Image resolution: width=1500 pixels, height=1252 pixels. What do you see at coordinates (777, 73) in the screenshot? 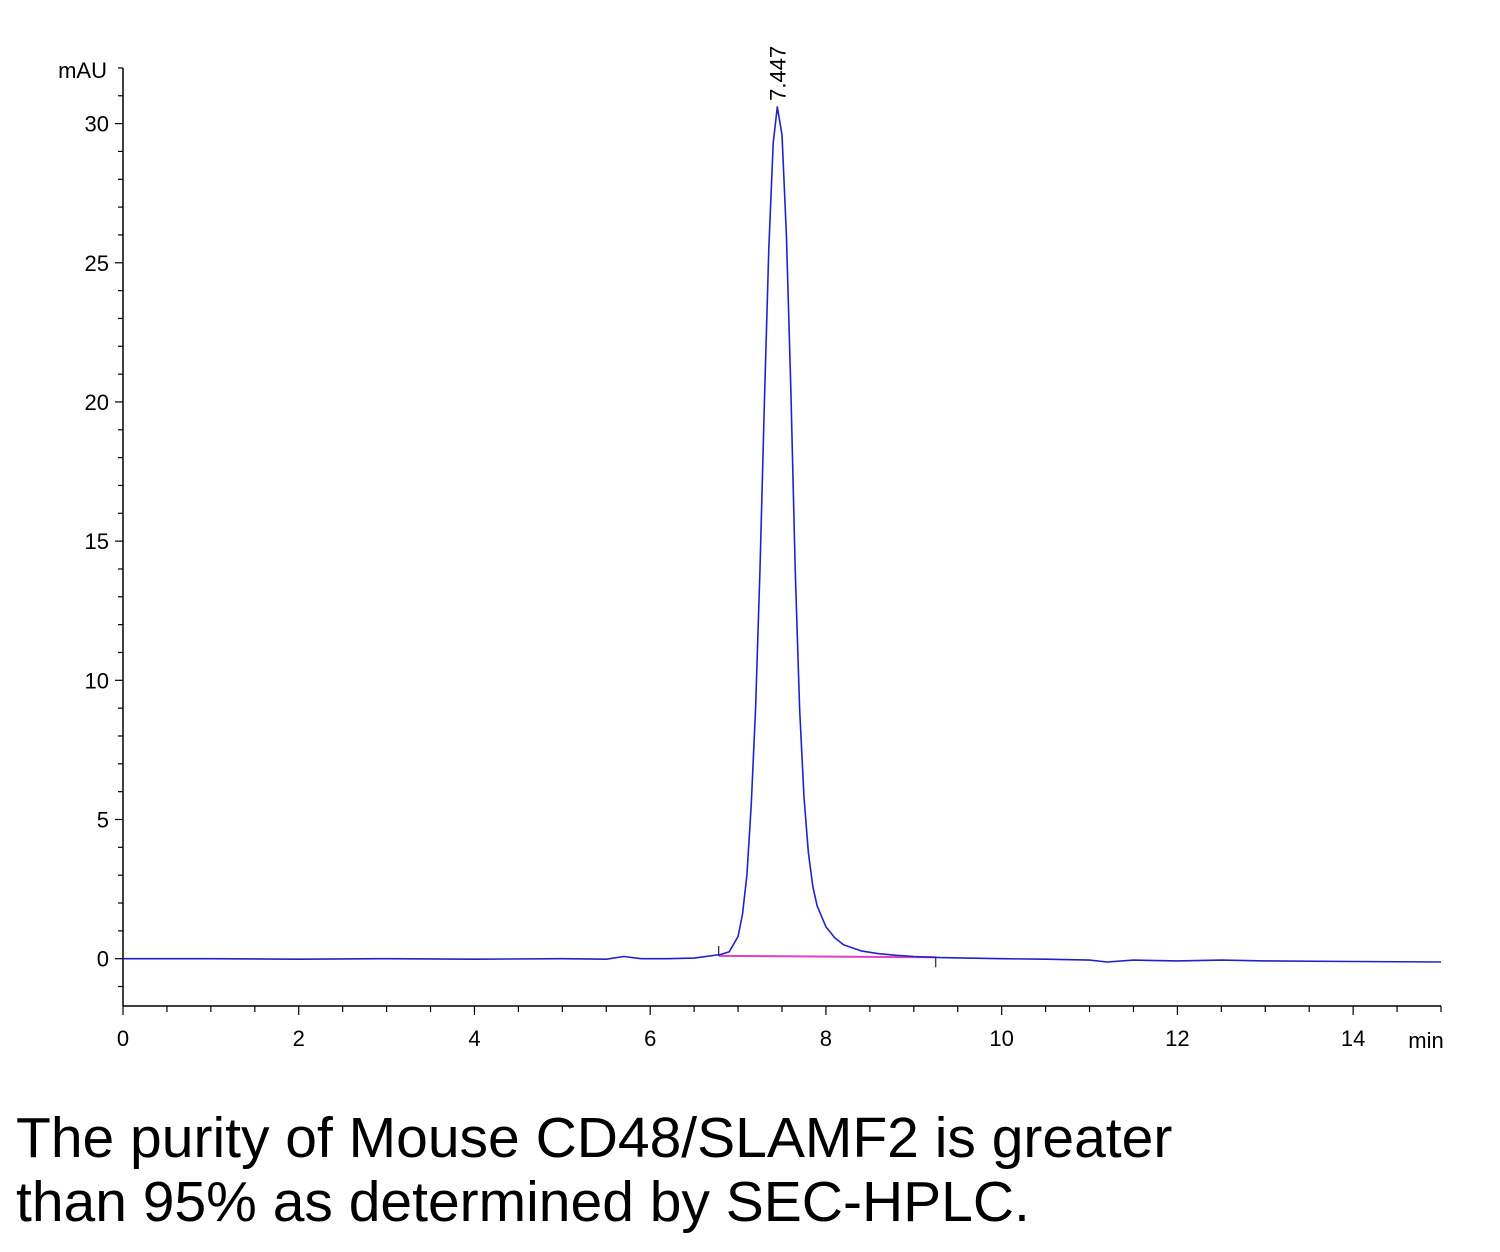
I see `peak-retention-time-label: 7.447` at bounding box center [777, 73].